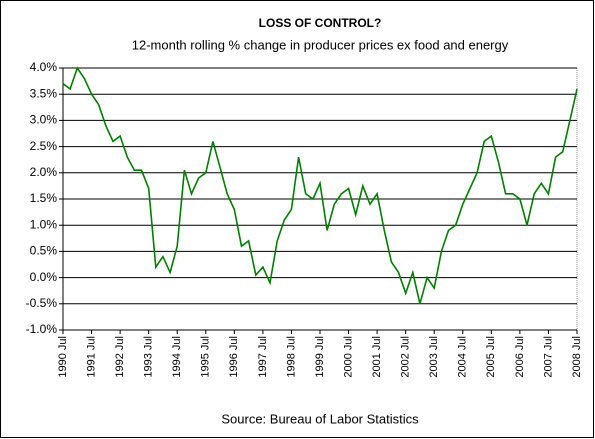 This screenshot has height=439, width=595. I want to click on y-tick-label: 1.5%, so click(44, 198).